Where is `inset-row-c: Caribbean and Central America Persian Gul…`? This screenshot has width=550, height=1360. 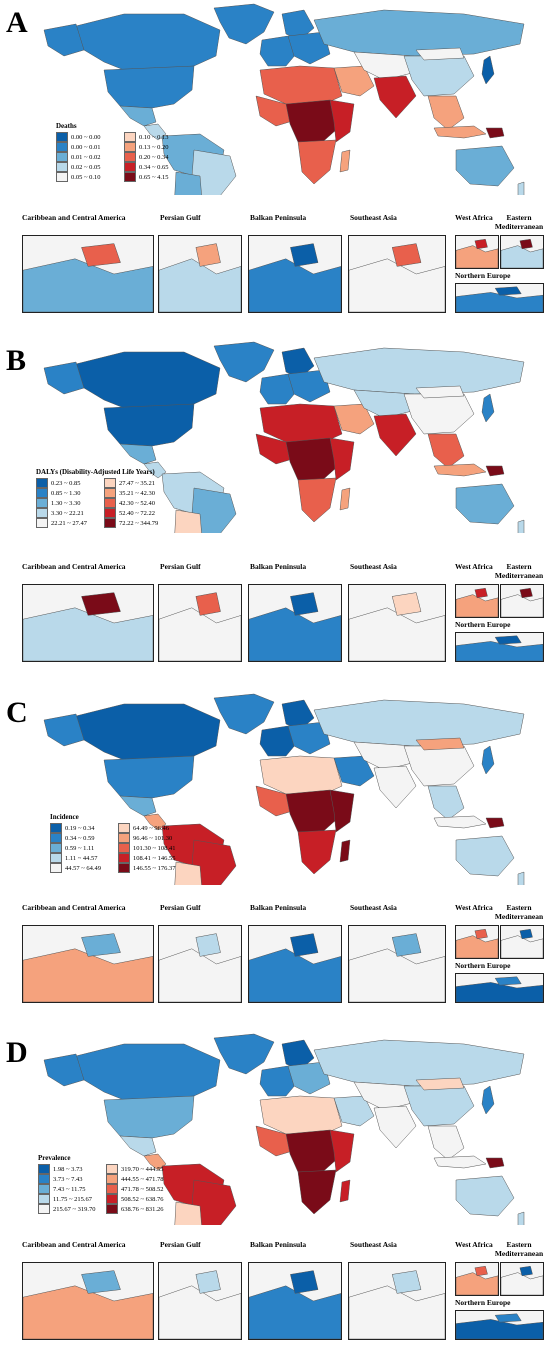
inset-row-c: Caribbean and Central America Persian Gul… is located at coordinates (275, 953).